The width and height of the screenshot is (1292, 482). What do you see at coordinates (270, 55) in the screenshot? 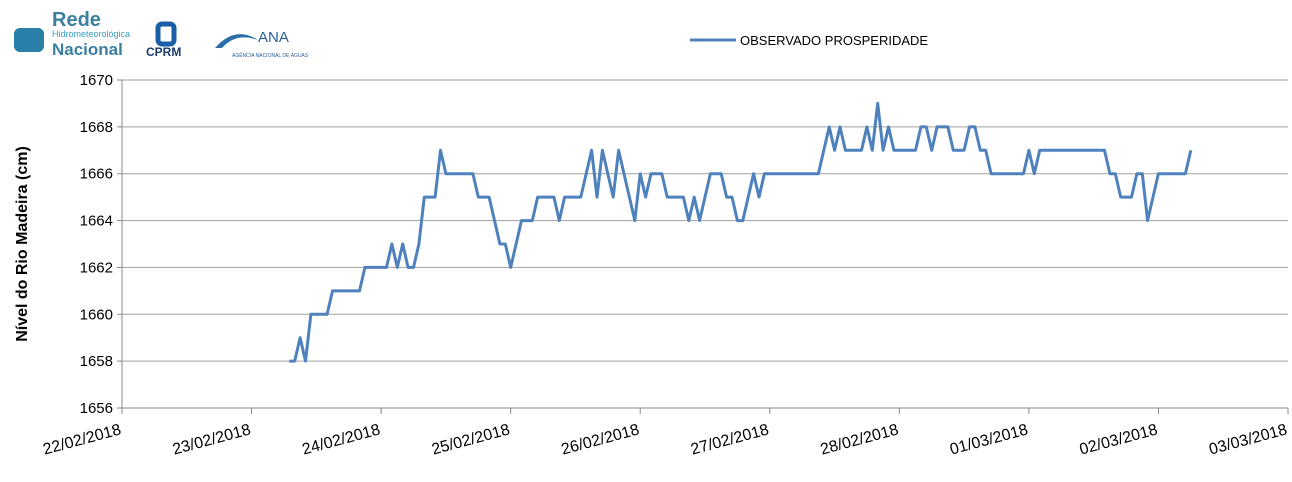
I see `ana-logo-sub: AGÊNCIA NACIONAL DE ÁGUAS` at bounding box center [270, 55].